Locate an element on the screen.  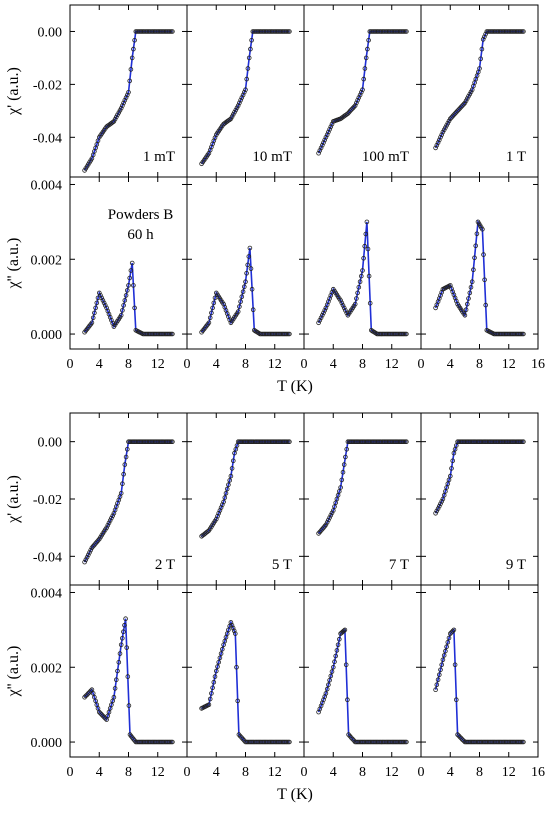
panel-frame is located at coordinates (362, 671).